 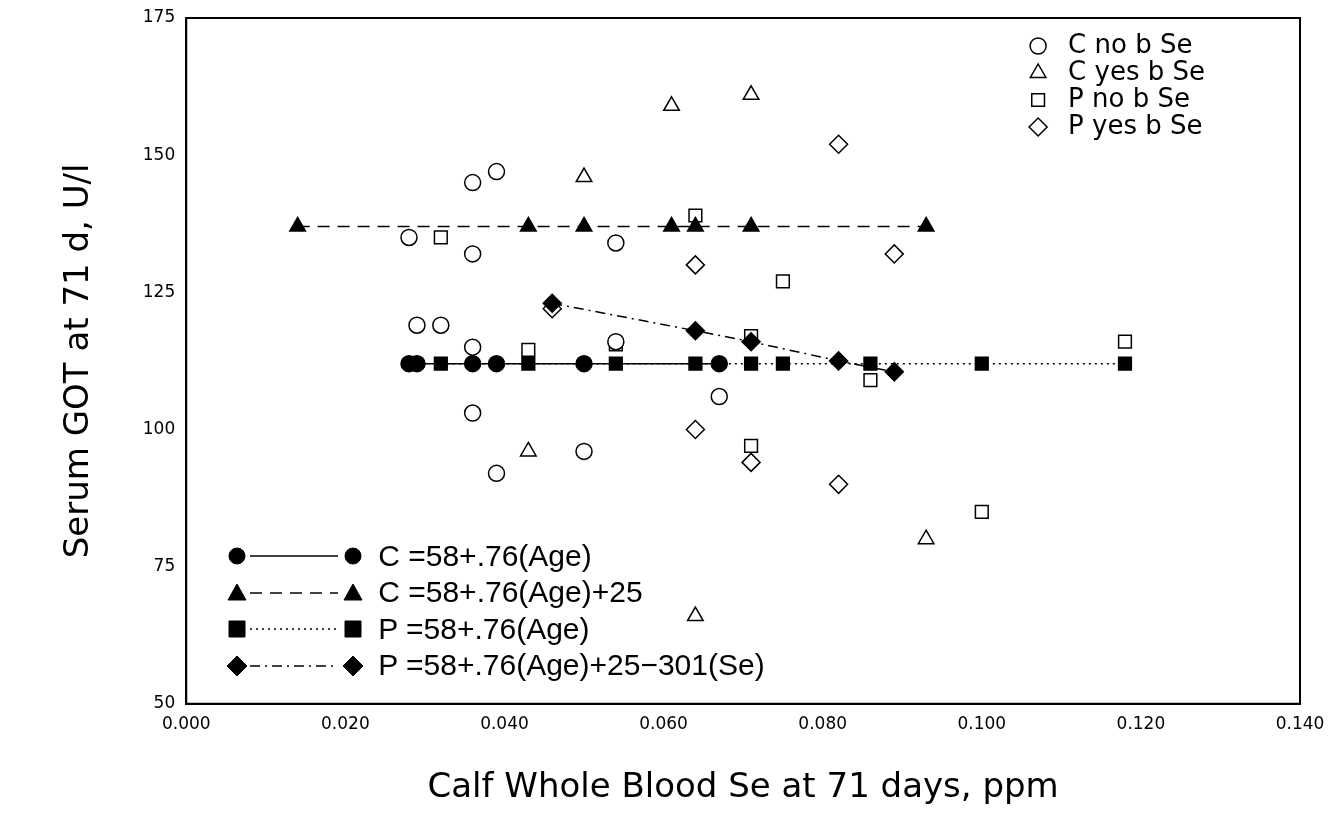 What do you see at coordinates (484, 628) in the screenshot?
I see `legend-label: P =58+.76(Age)` at bounding box center [484, 628].